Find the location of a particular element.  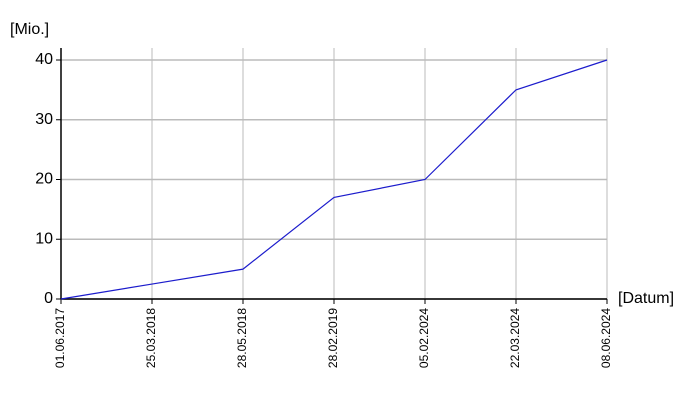

y-tick-label: 20 is located at coordinates (44, 179).